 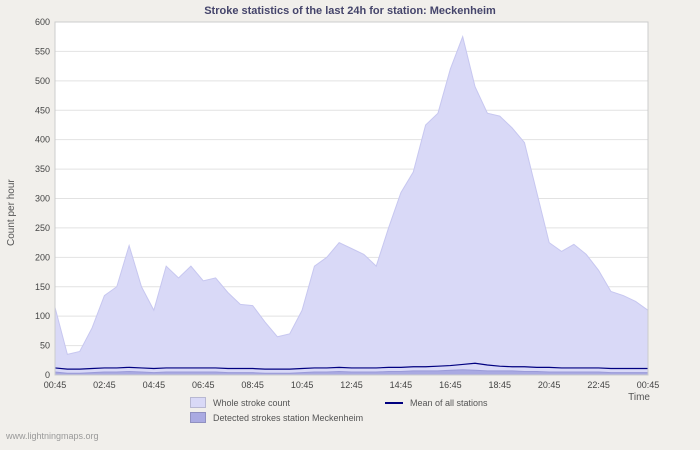 I want to click on legend-item-detected-strokes: Detected strokes station Meckenheim, so click(x=287, y=417).